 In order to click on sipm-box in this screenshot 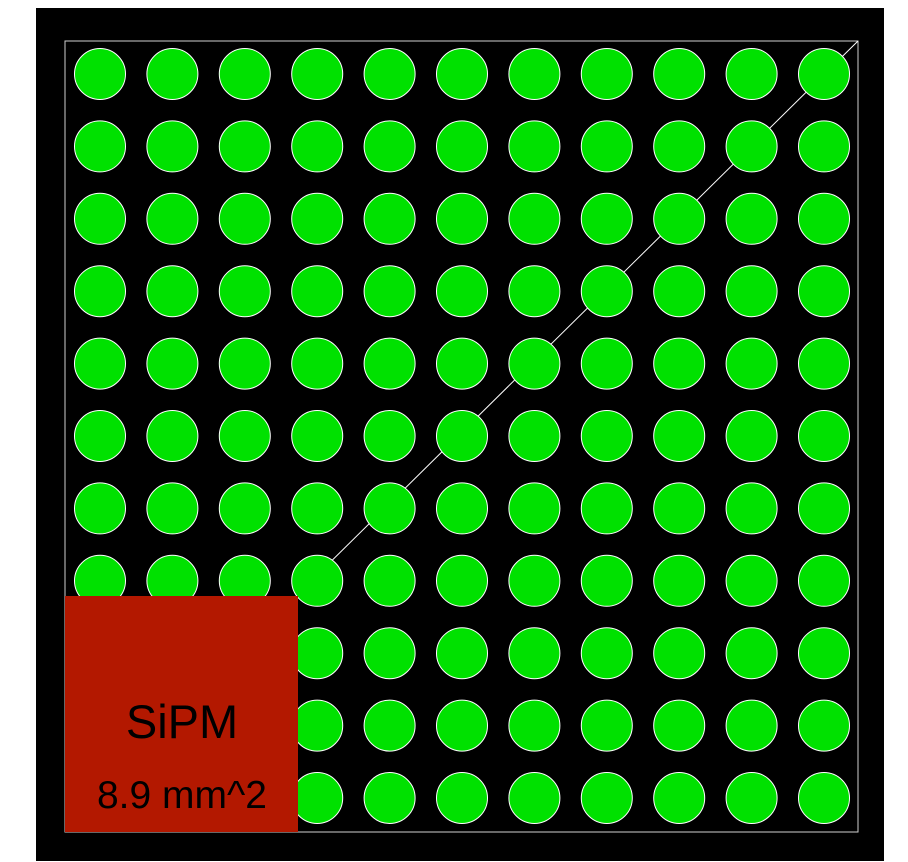, I will do `click(181, 714)`.